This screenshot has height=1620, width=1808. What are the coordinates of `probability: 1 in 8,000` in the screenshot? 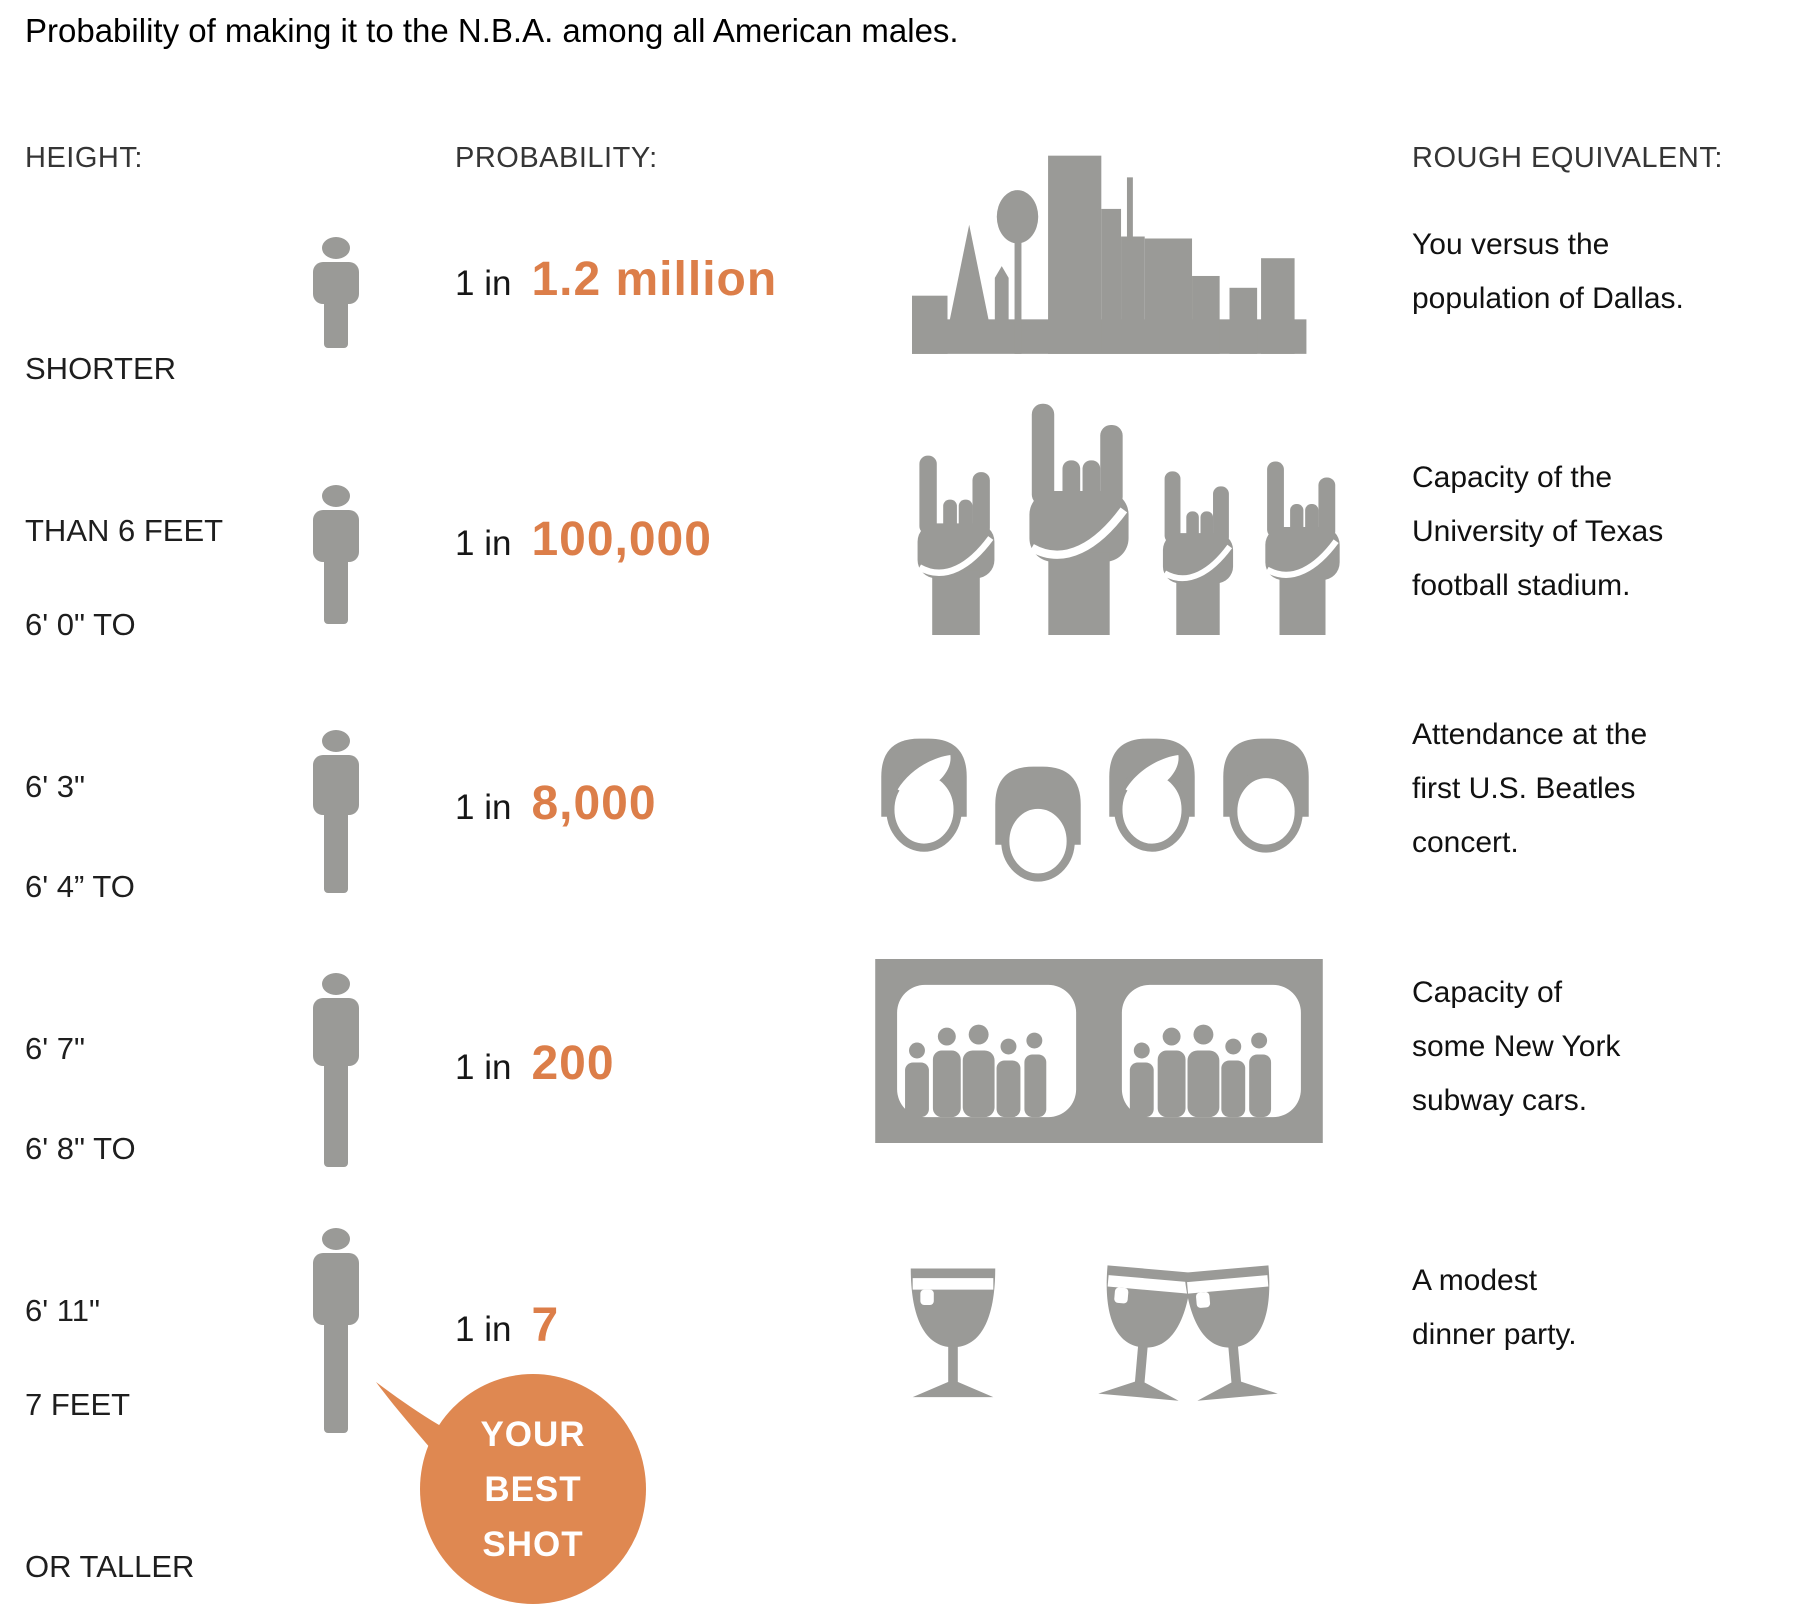 It's located at (556, 803).